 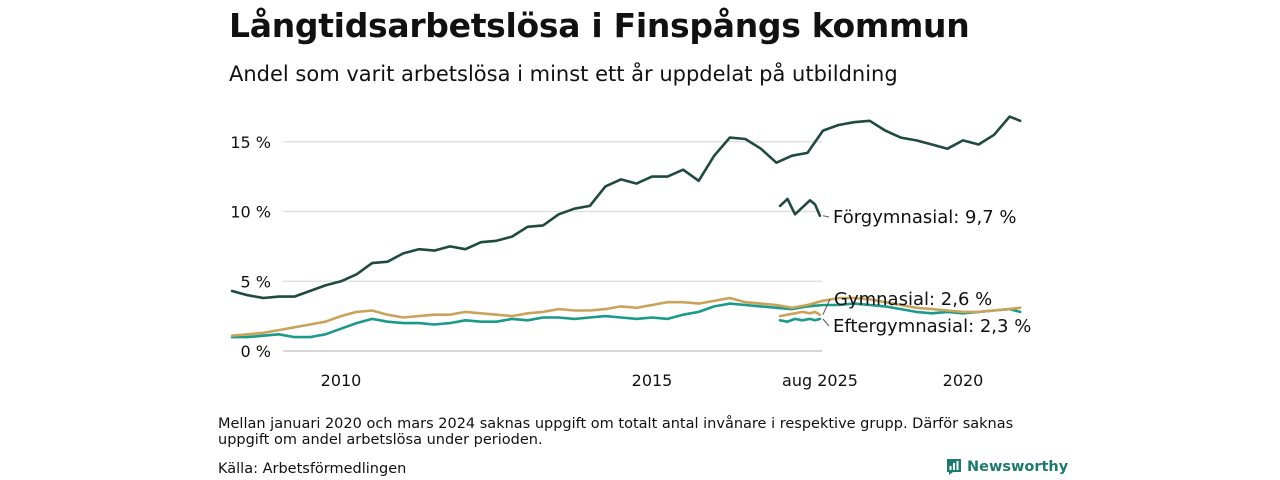 I want to click on y-tick-label: 10 %, so click(x=250, y=212).